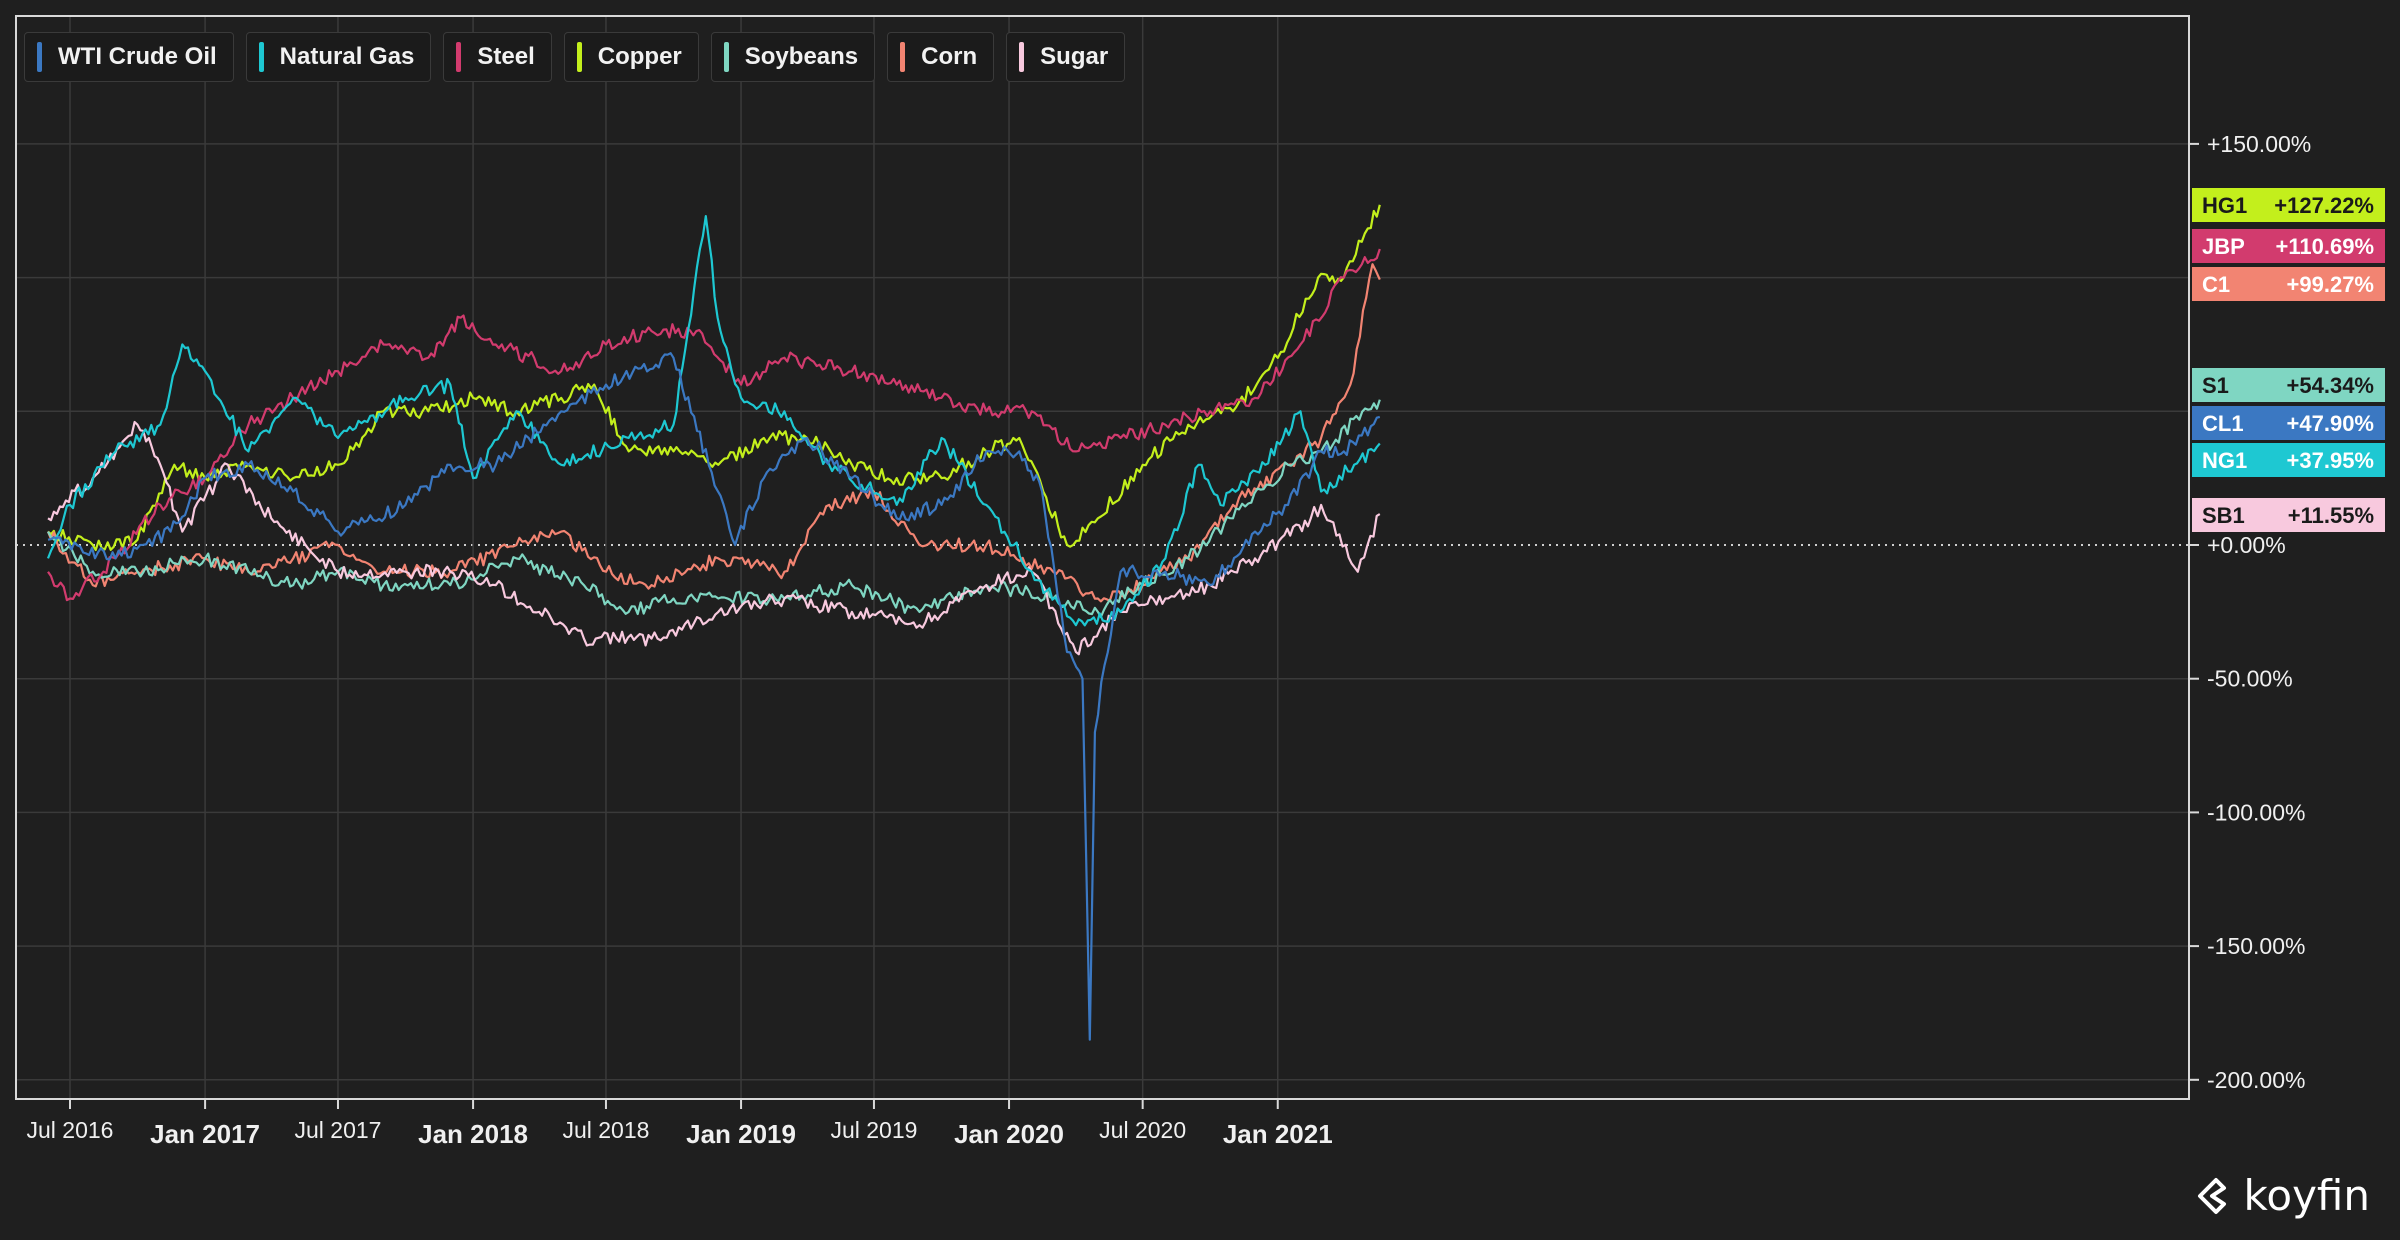 This screenshot has width=2400, height=1240. I want to click on value-tag-value: +54.34%, so click(2330, 385).